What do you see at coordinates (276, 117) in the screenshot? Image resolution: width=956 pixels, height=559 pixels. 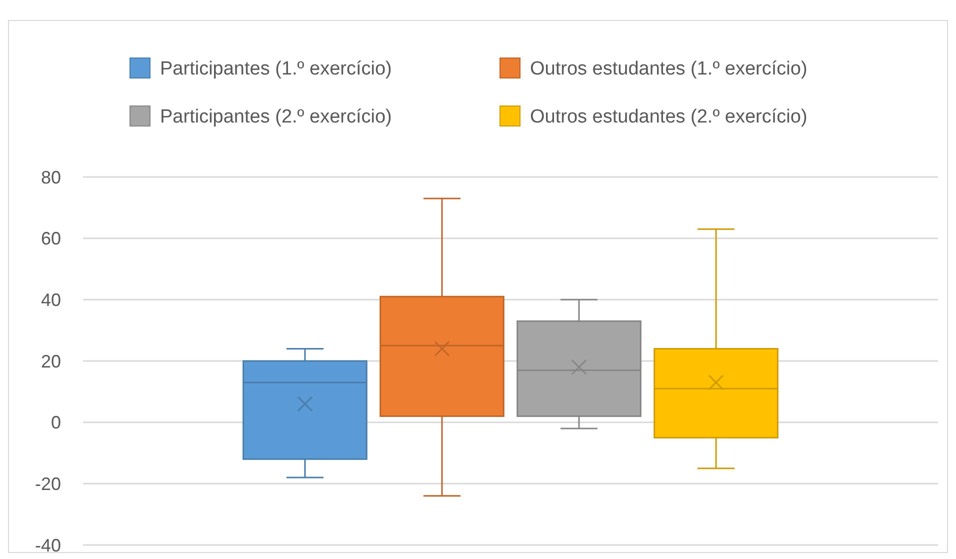 I see `legend-label: Participantes (2.º exercício)` at bounding box center [276, 117].